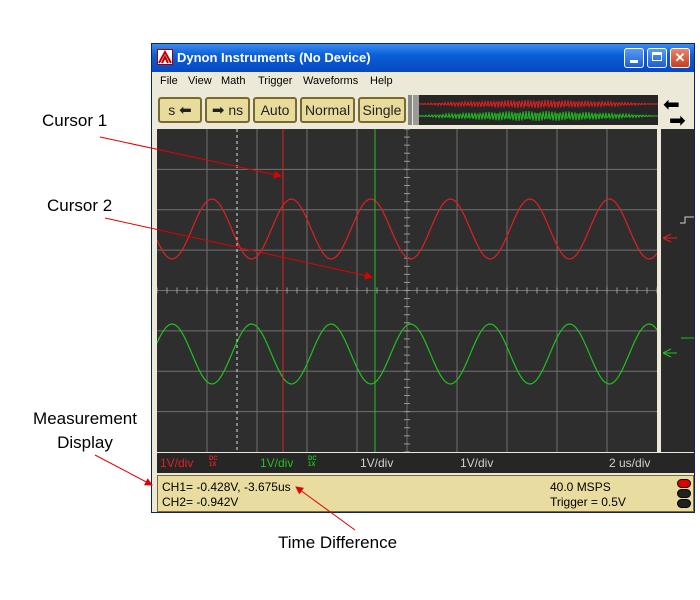 This screenshot has height=600, width=700. I want to click on annotation-time-difference: Time Difference, so click(338, 542).